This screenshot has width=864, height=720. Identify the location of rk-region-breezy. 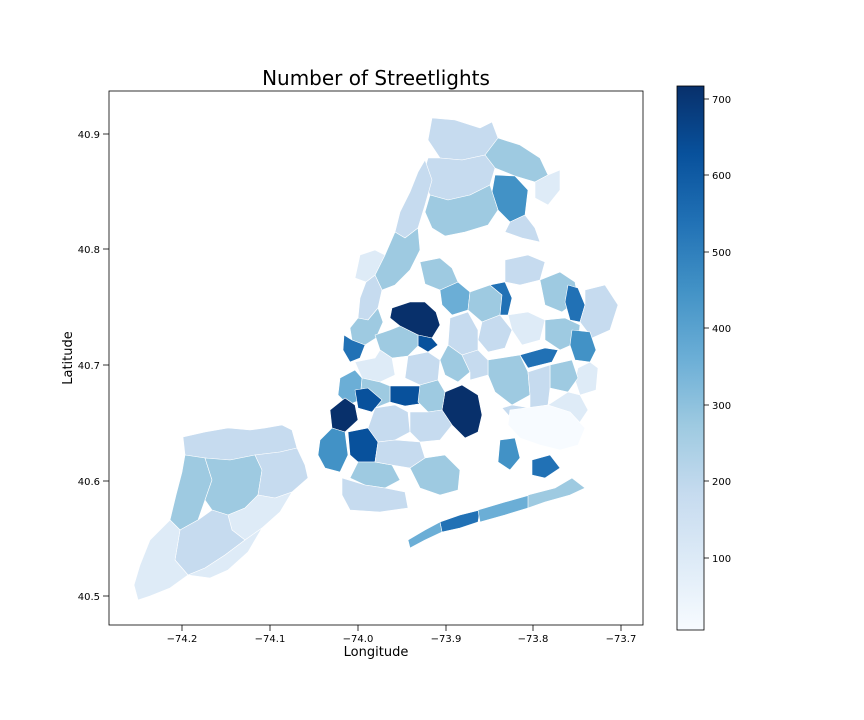
(425, 535).